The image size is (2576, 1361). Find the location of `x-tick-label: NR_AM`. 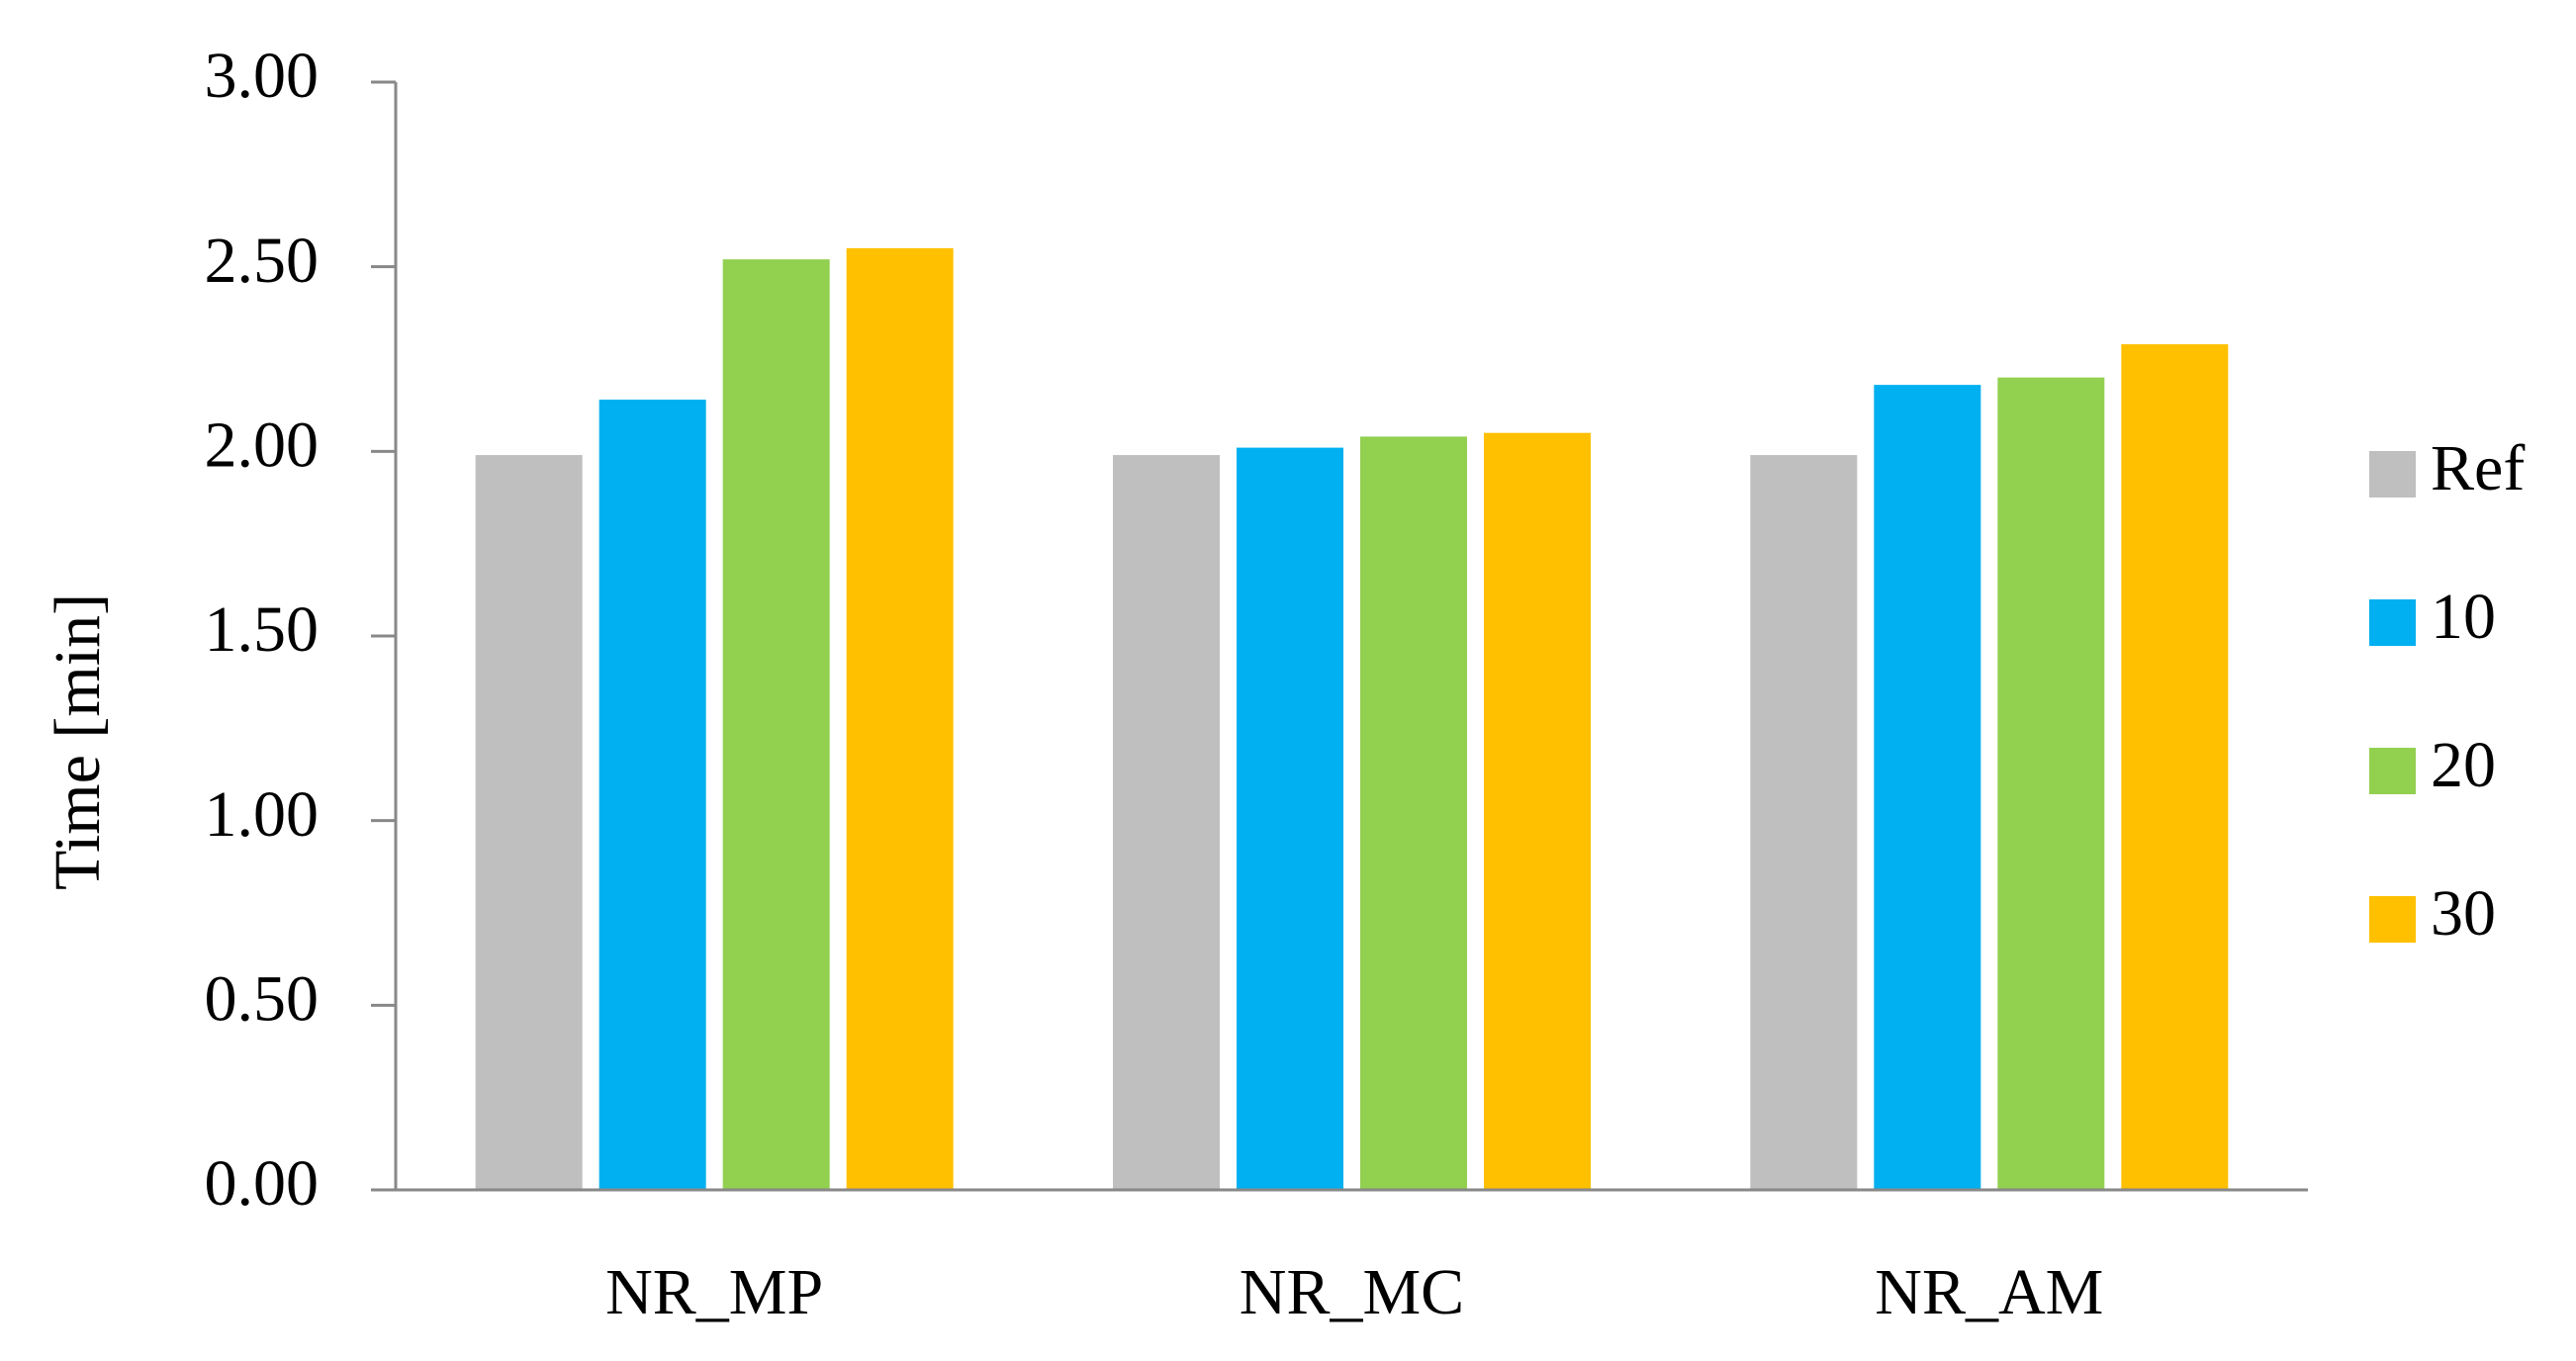

x-tick-label: NR_AM is located at coordinates (1989, 1292).